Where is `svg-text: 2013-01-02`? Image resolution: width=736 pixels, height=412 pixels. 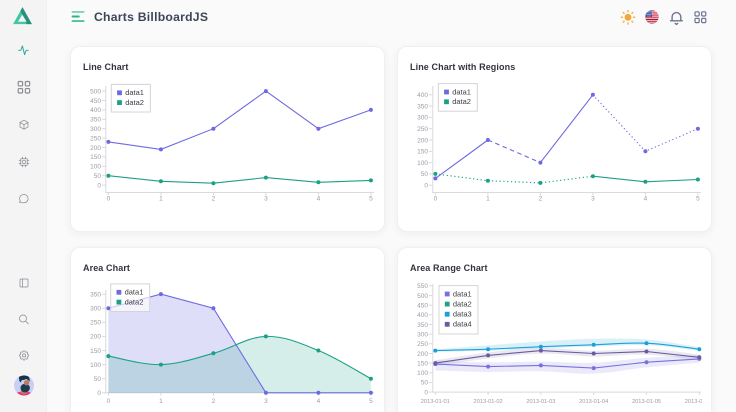
svg-text: 2013-01-02 is located at coordinates (488, 402).